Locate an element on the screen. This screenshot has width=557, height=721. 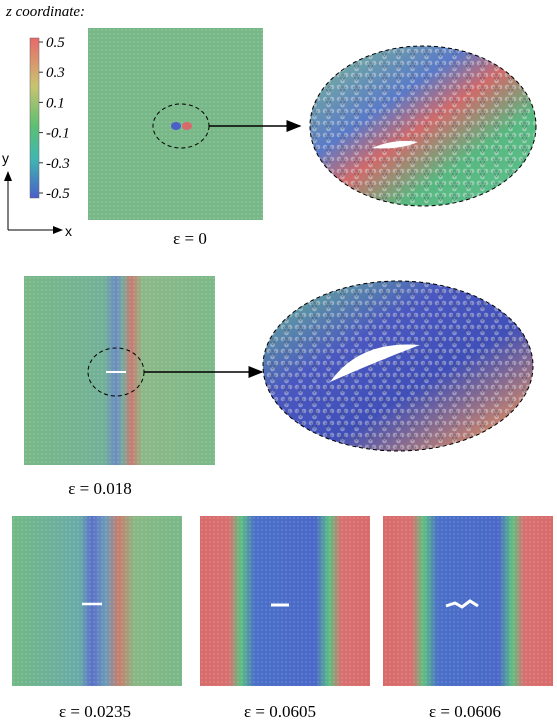
colorbar-tick-label: -0.1 is located at coordinates (58, 134).